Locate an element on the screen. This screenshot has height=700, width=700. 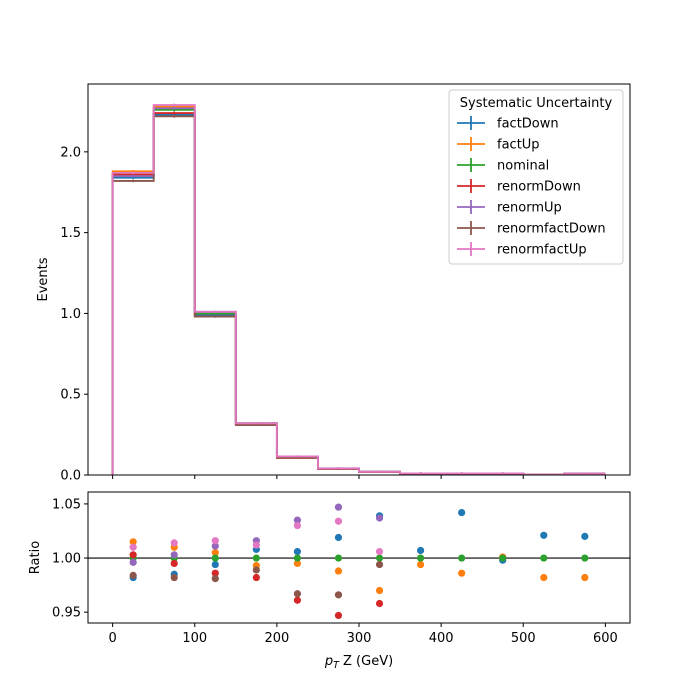
main-ytick-label: 1.5 is located at coordinates (70, 233).